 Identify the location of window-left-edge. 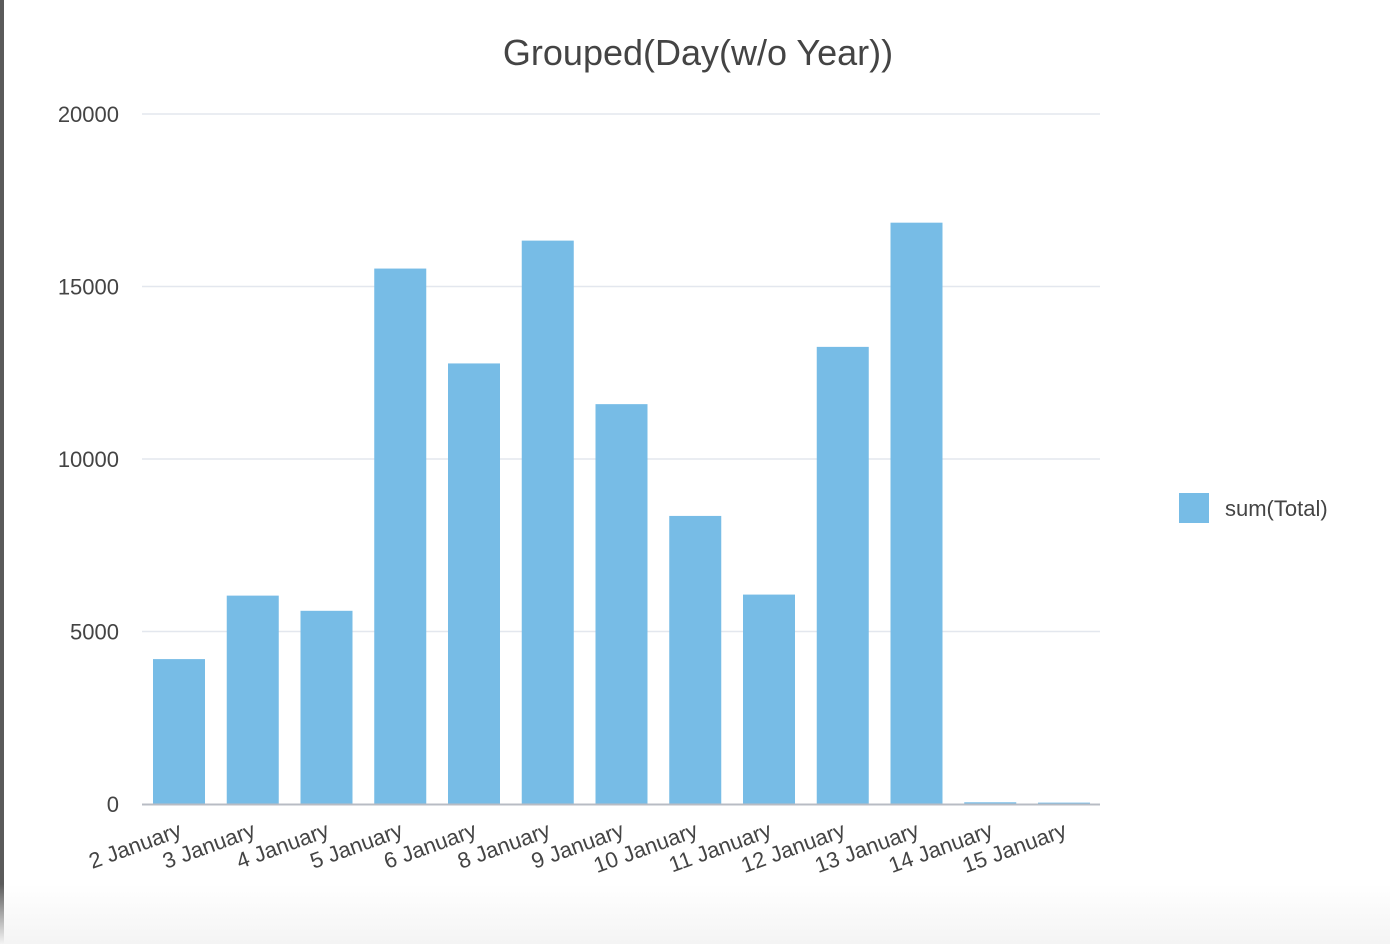
(2, 472).